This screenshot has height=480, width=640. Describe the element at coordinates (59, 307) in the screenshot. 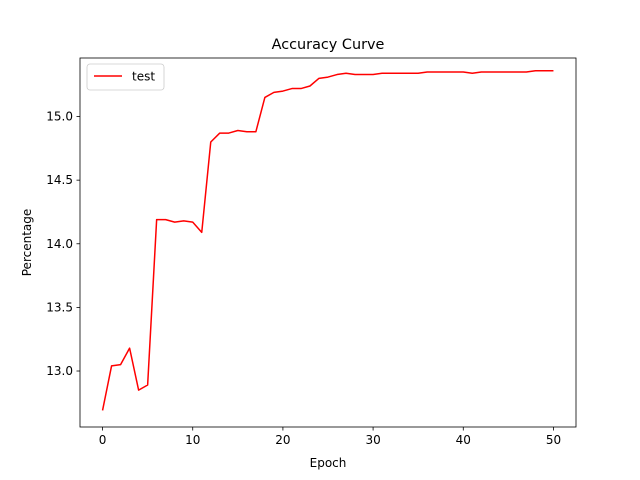

I see `y-tick-label: 13.5` at that location.